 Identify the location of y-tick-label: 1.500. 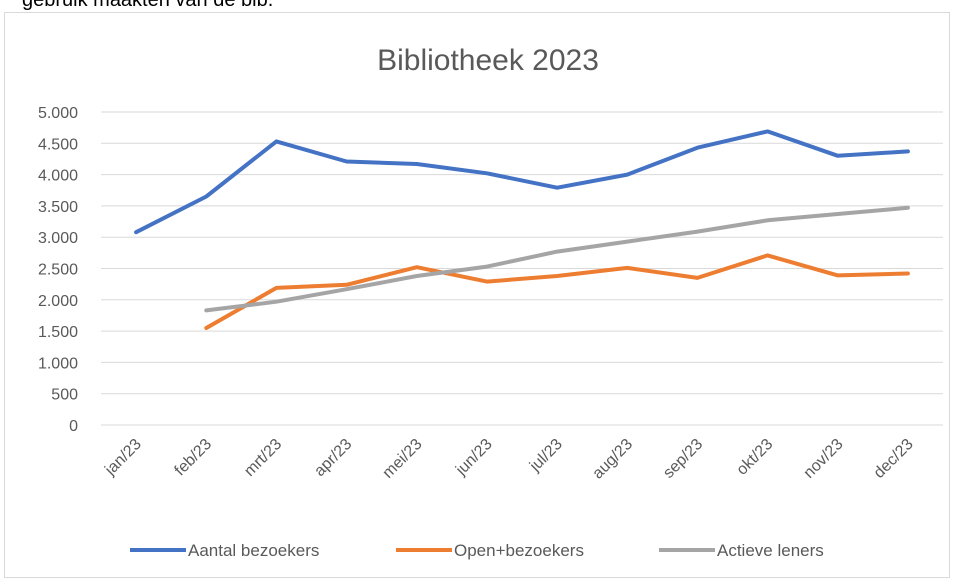
(58, 332).